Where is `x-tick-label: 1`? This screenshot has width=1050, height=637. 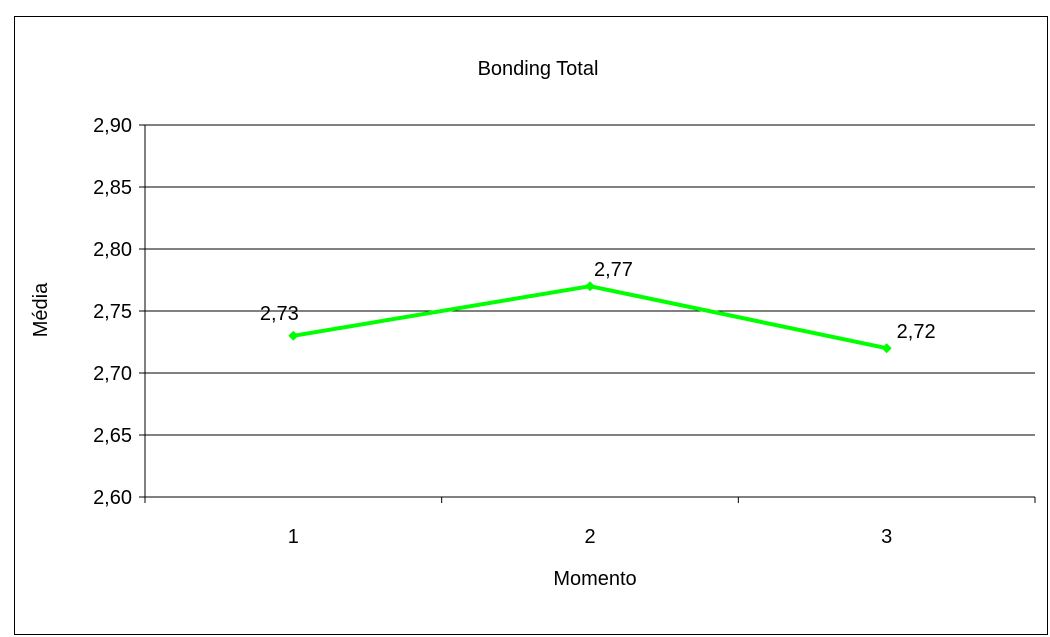 x-tick-label: 1 is located at coordinates (293, 537).